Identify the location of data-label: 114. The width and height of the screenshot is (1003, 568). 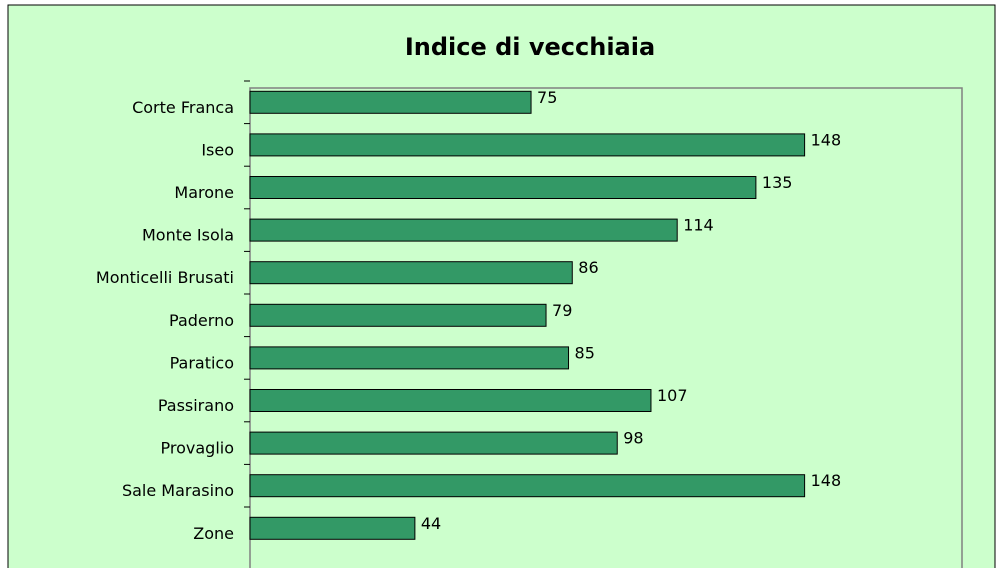
(698, 225).